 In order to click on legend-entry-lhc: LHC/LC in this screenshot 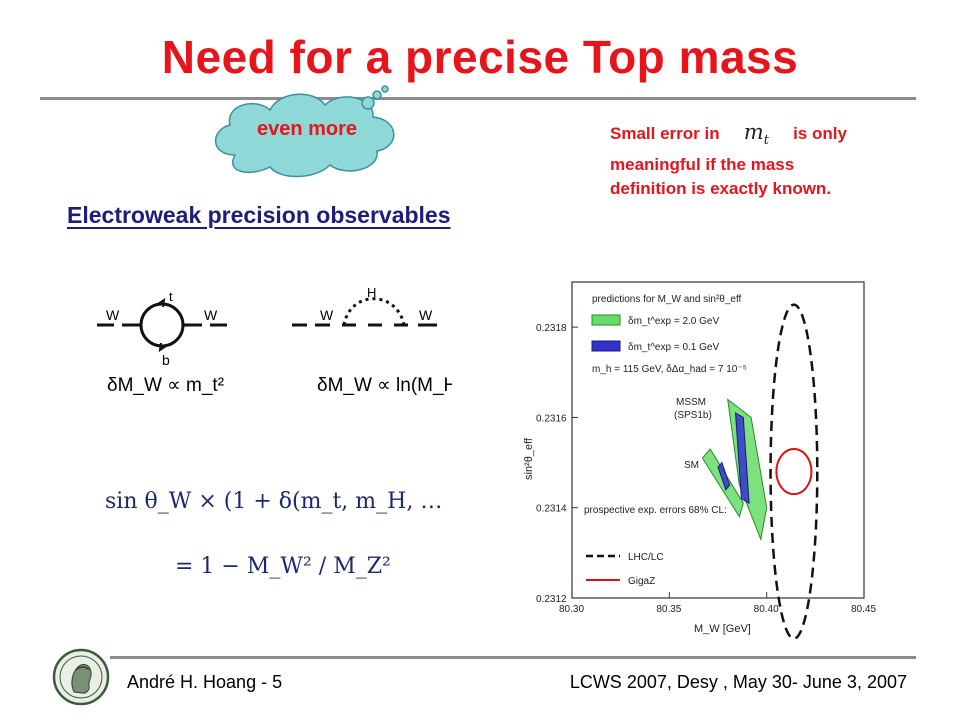, I will do `click(646, 557)`.